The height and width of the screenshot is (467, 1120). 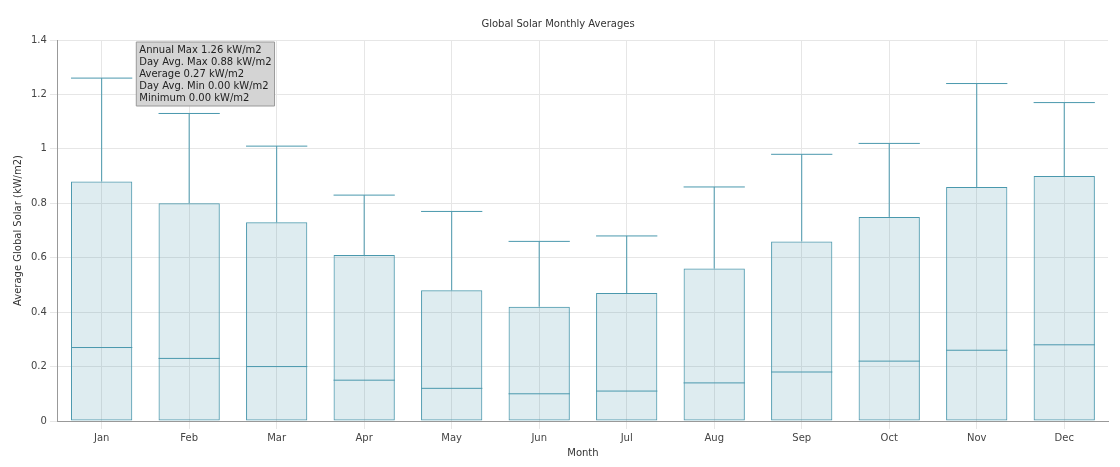 I want to click on annotation: Day Avg. Min 0.00 kW/m2, so click(x=204, y=85).